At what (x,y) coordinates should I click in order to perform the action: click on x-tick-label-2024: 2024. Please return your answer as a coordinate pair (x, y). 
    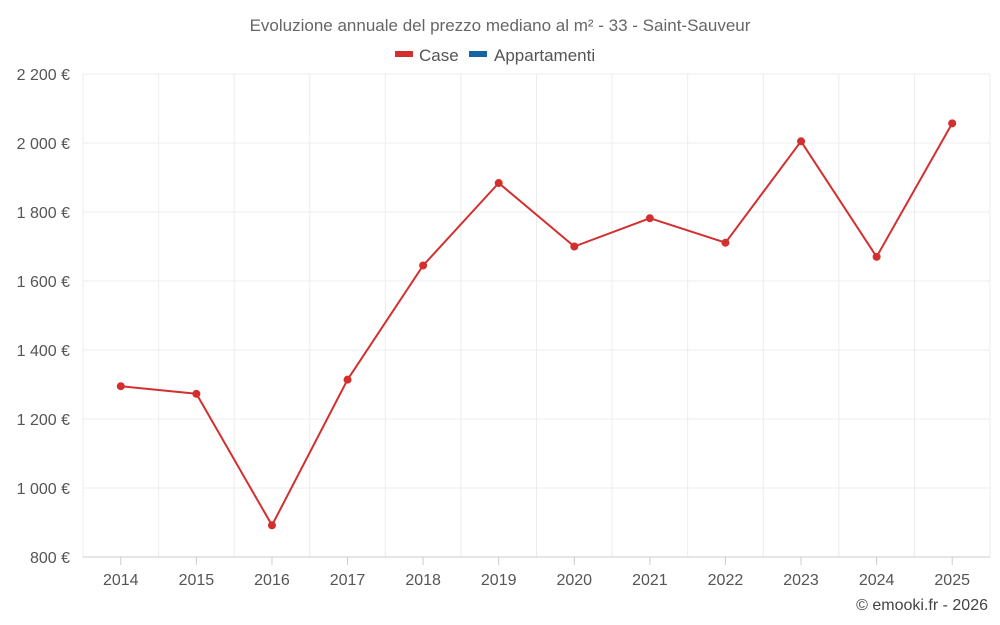
    Looking at the image, I should click on (877, 580).